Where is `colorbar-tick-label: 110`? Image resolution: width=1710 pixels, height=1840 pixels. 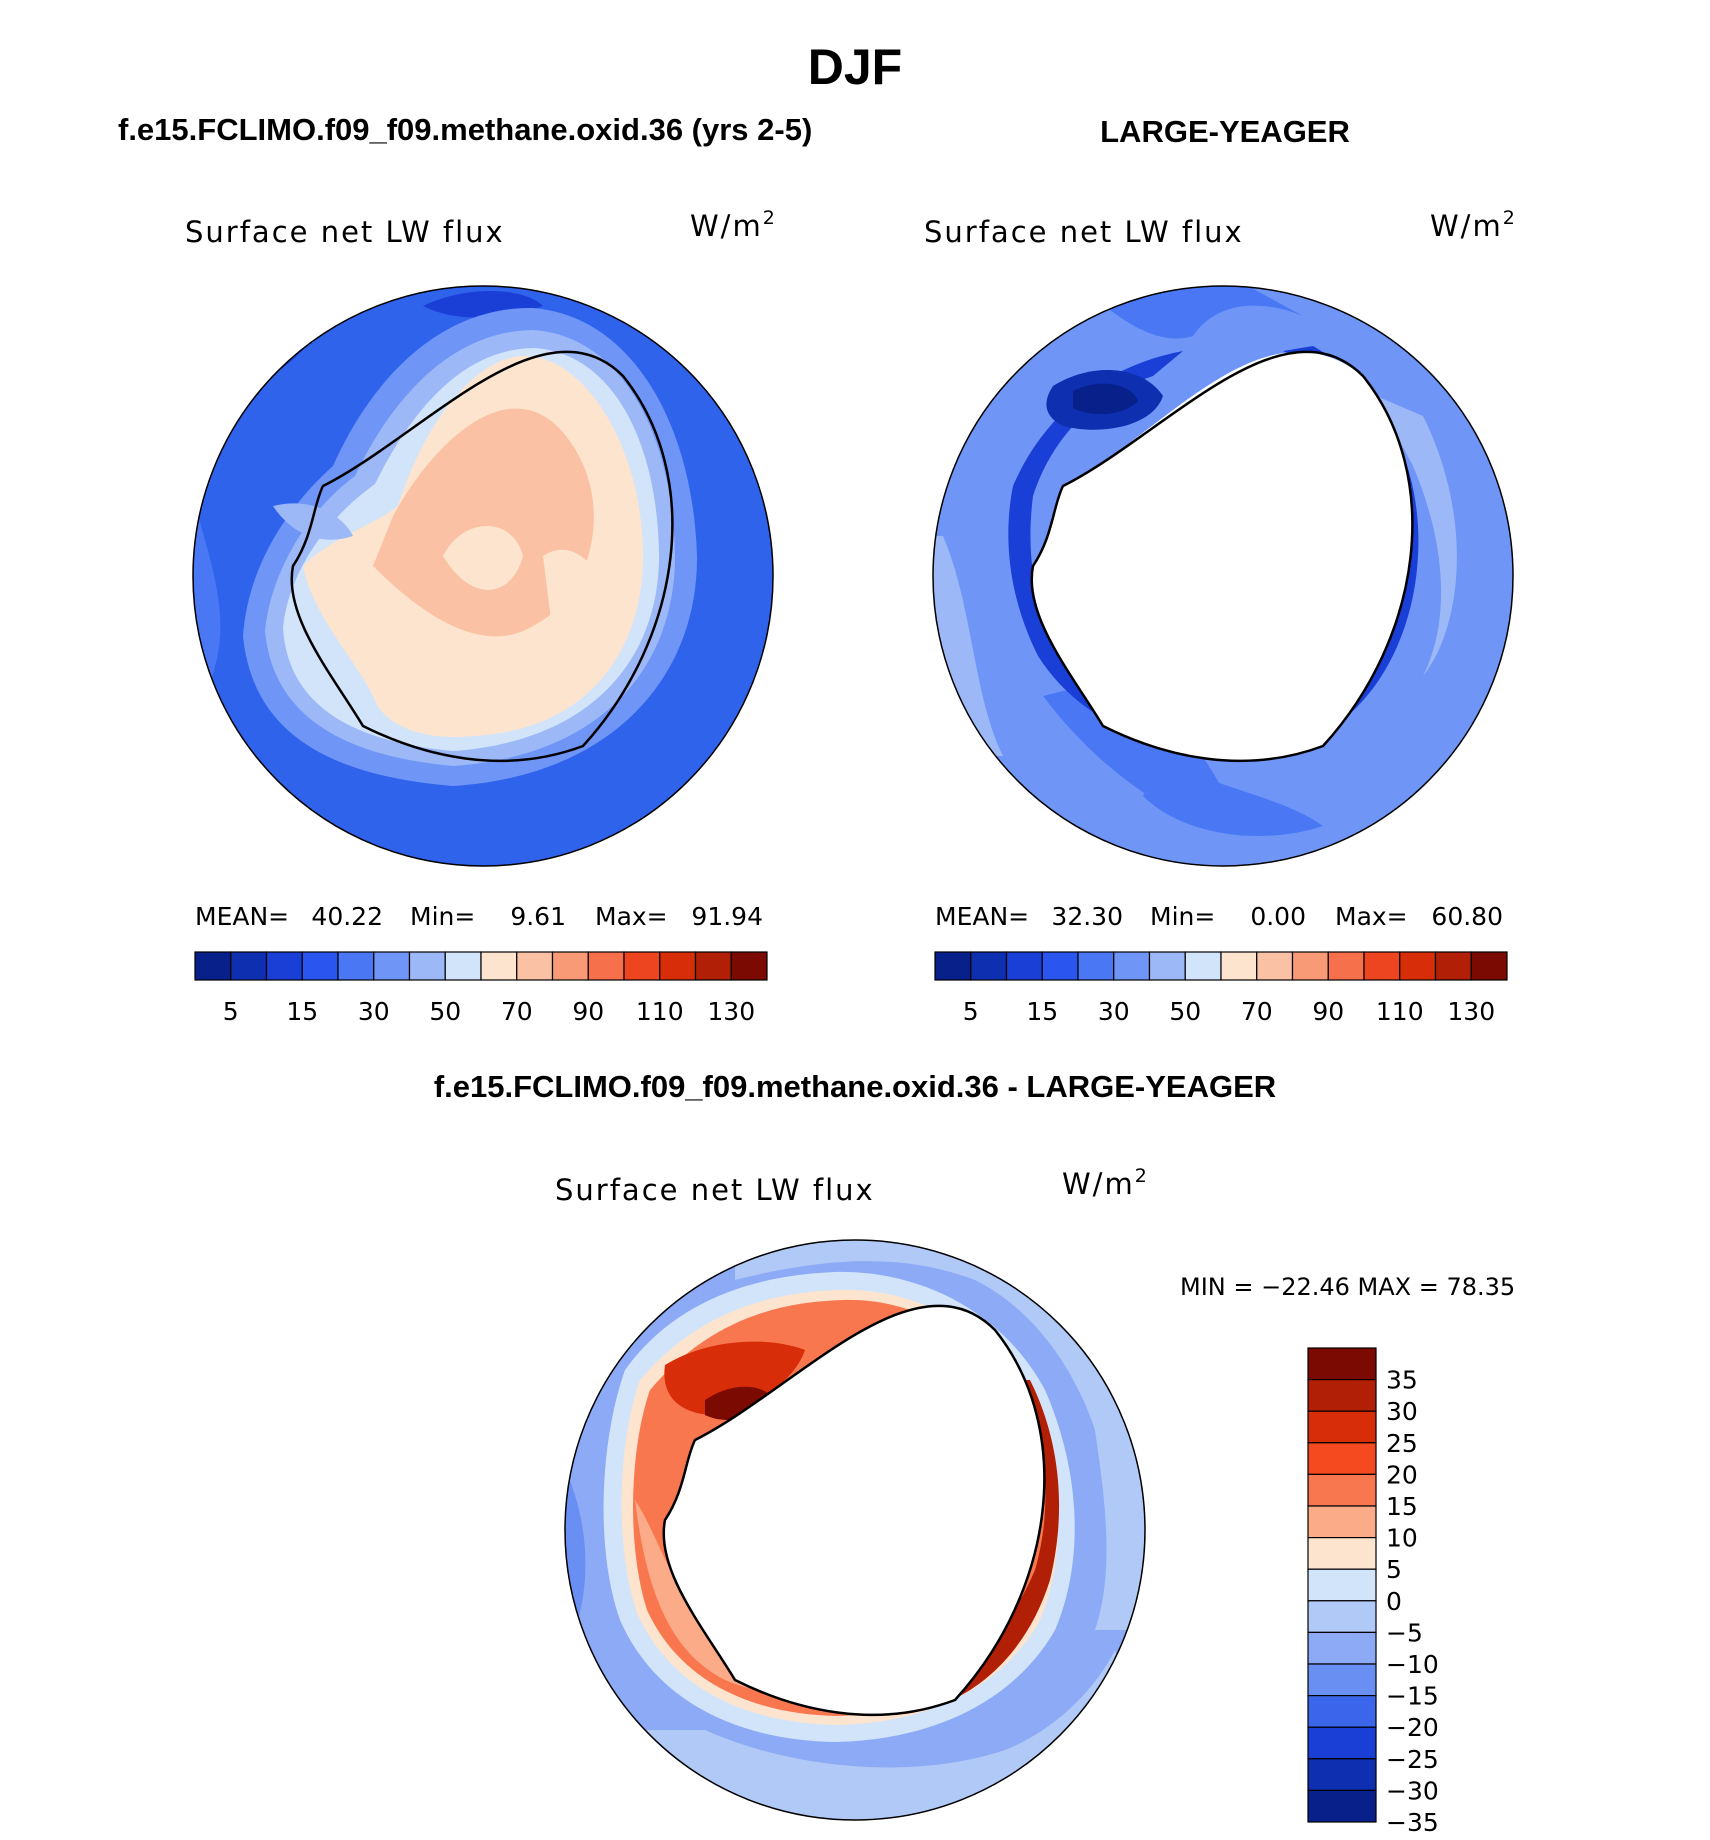
colorbar-tick-label: 110 is located at coordinates (1400, 1011).